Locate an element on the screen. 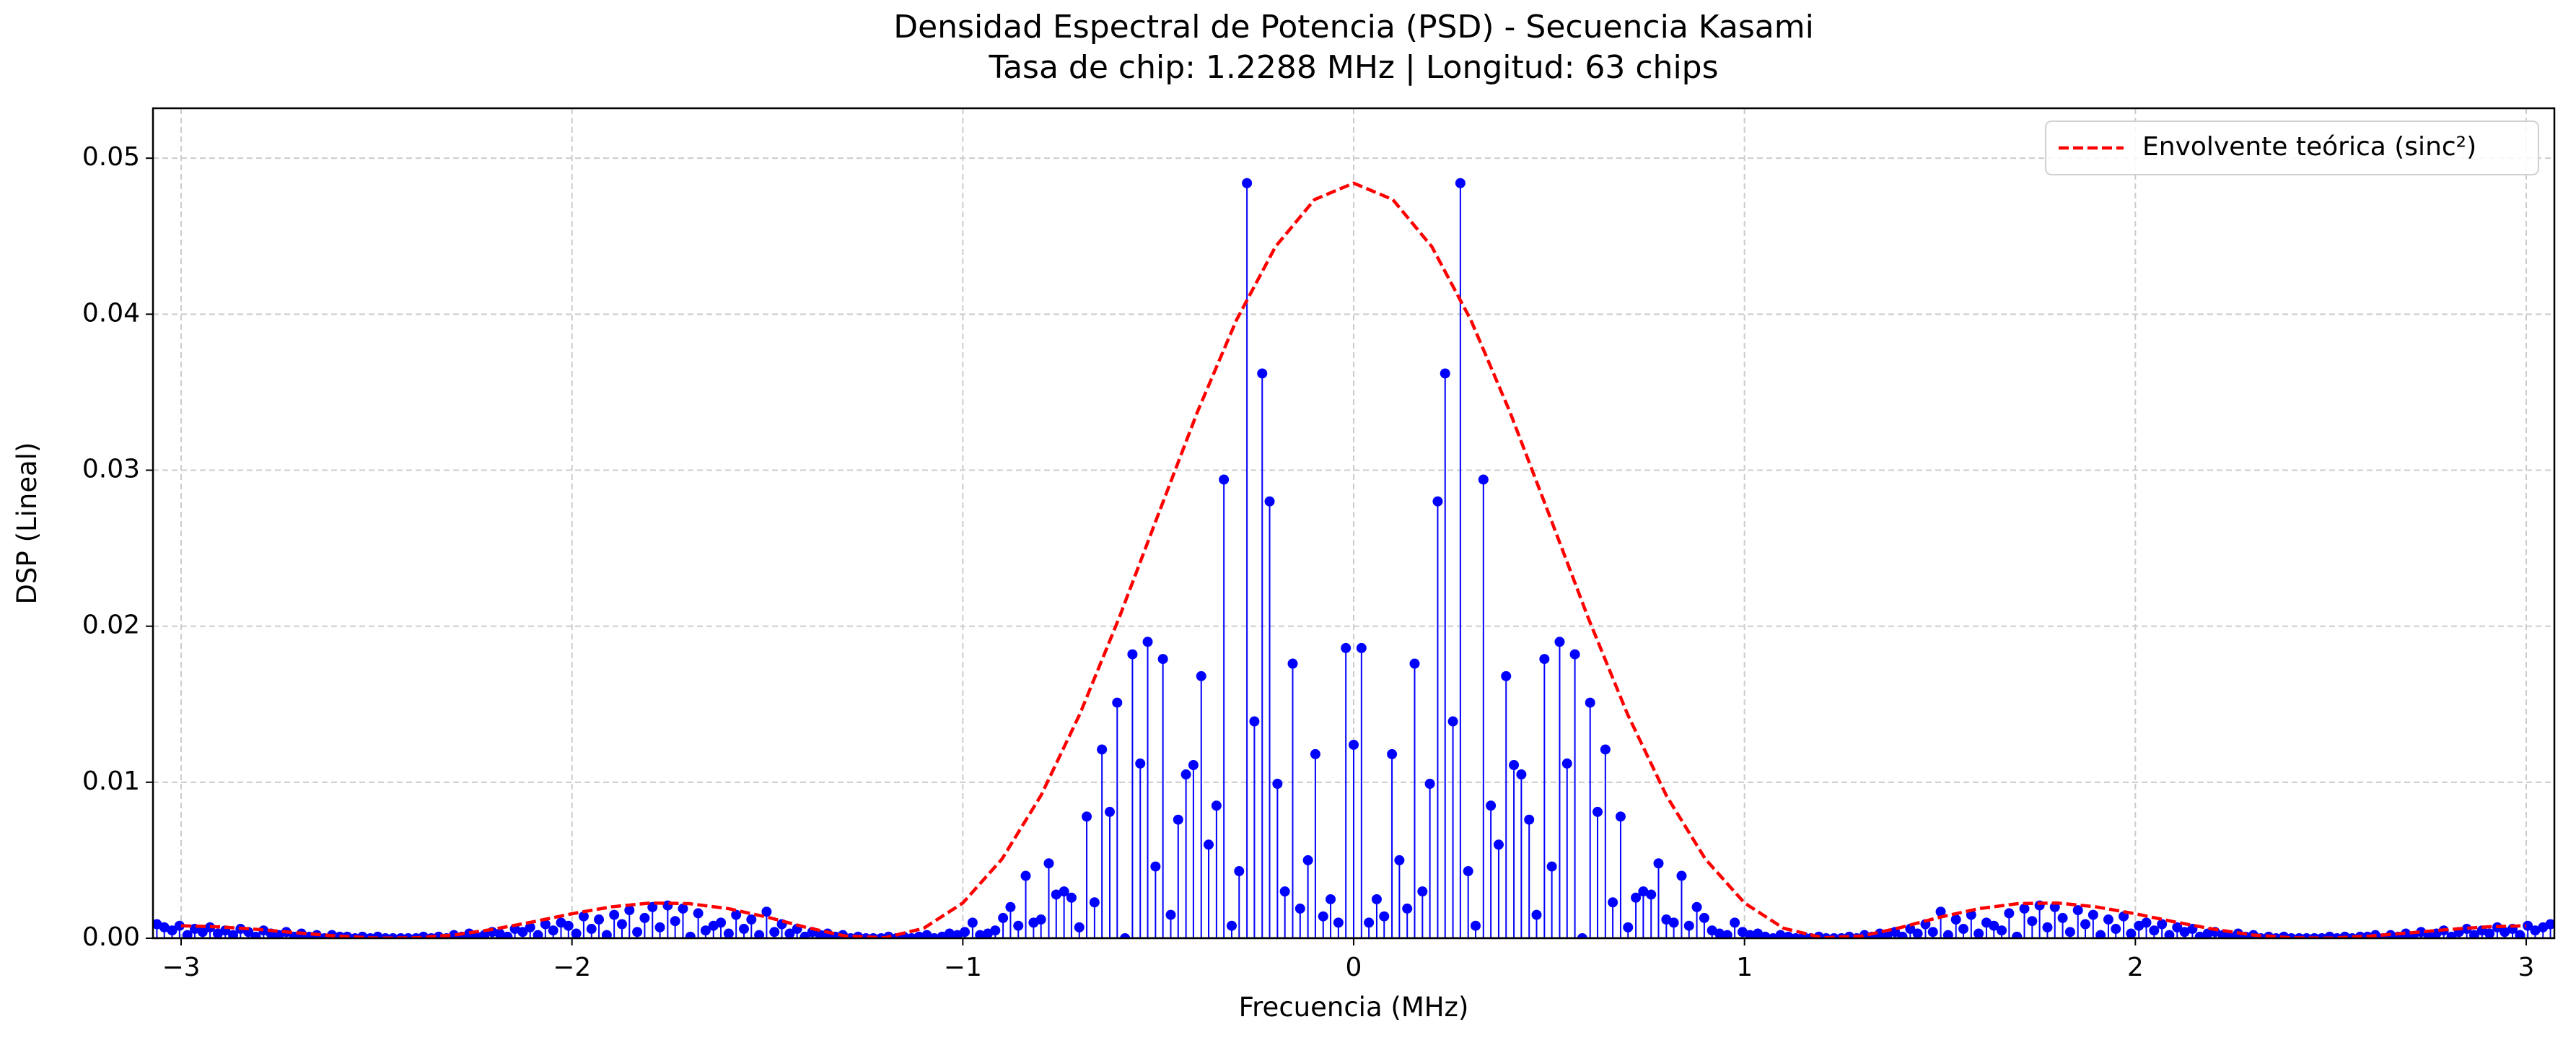  y-tick-label: 0.00 is located at coordinates (111, 937).